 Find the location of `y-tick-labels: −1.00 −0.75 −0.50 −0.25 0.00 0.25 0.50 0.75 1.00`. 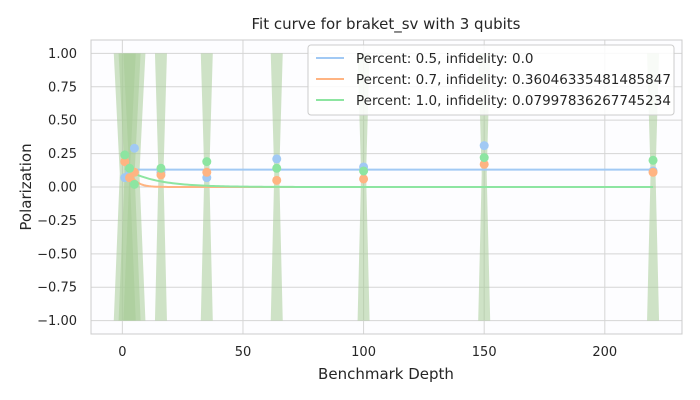

y-tick-labels: −1.00 −0.75 −0.50 −0.25 0.00 0.25 0.50 0.75 1.00 is located at coordinates (57, 188).